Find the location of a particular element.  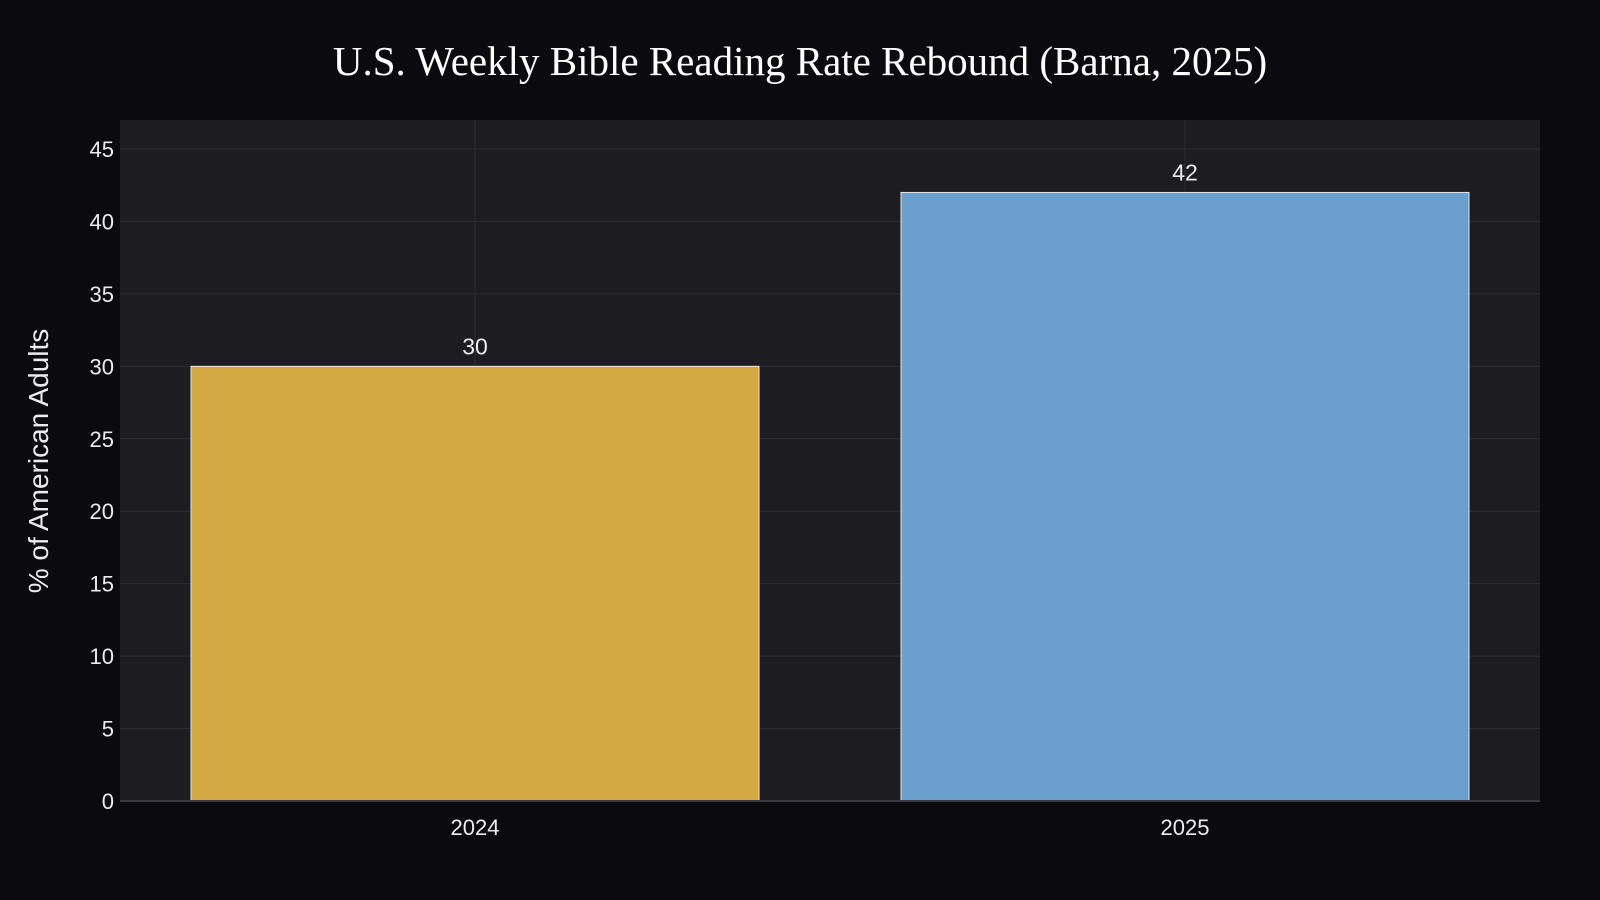

y-tick-label: 15 is located at coordinates (102, 584).